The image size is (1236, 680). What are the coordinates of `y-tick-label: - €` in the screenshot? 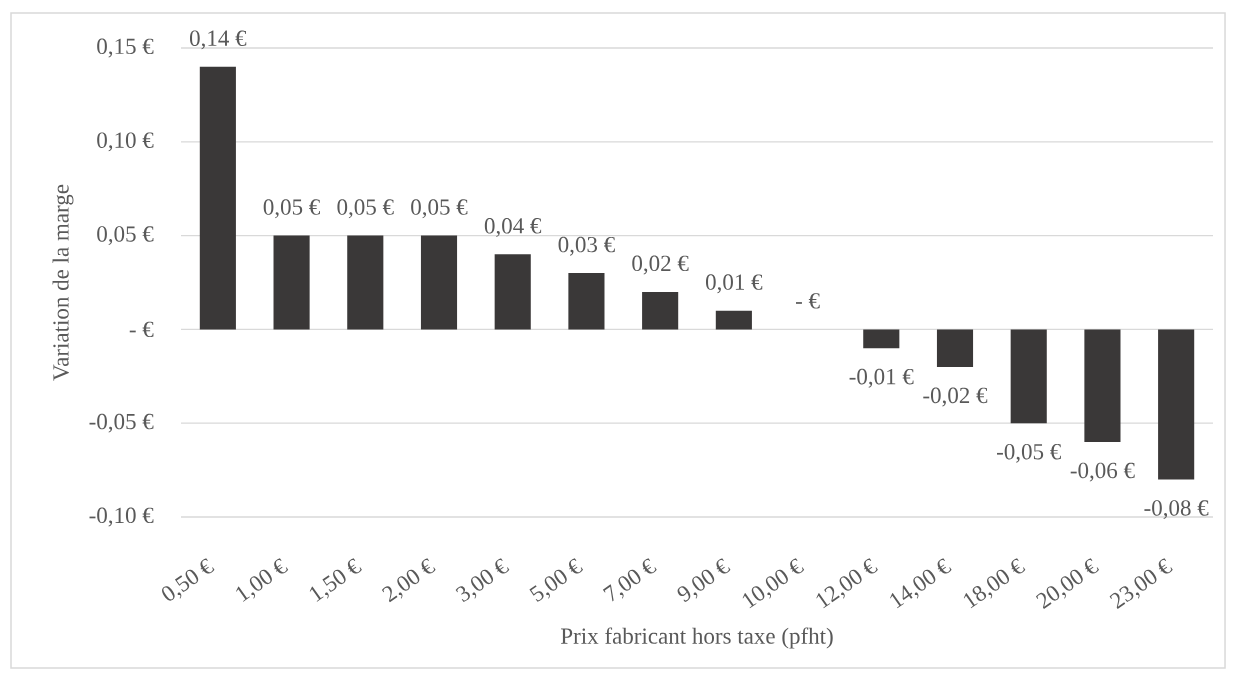 It's located at (141, 329).